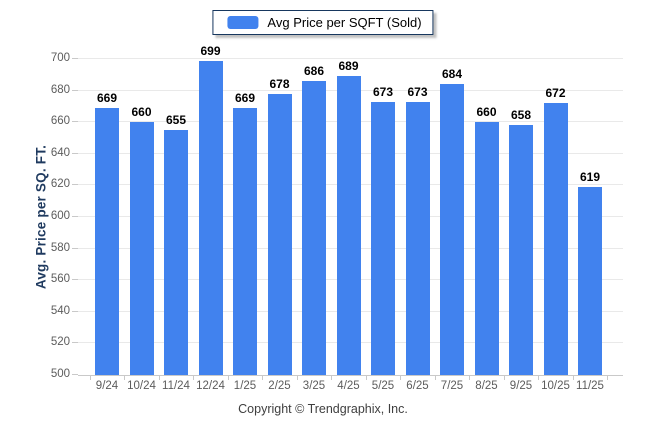 The width and height of the screenshot is (646, 434). Describe the element at coordinates (344, 22) in the screenshot. I see `legend-label: Avg Price per SQFT (Sold)` at that location.